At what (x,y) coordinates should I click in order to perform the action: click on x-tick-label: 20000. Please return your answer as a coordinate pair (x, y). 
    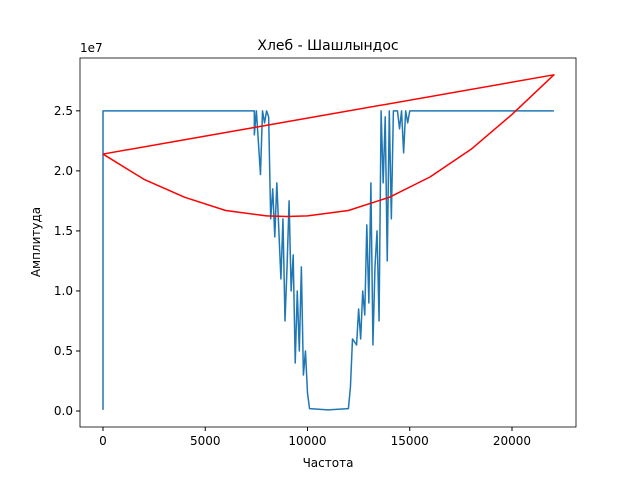
    Looking at the image, I should click on (512, 441).